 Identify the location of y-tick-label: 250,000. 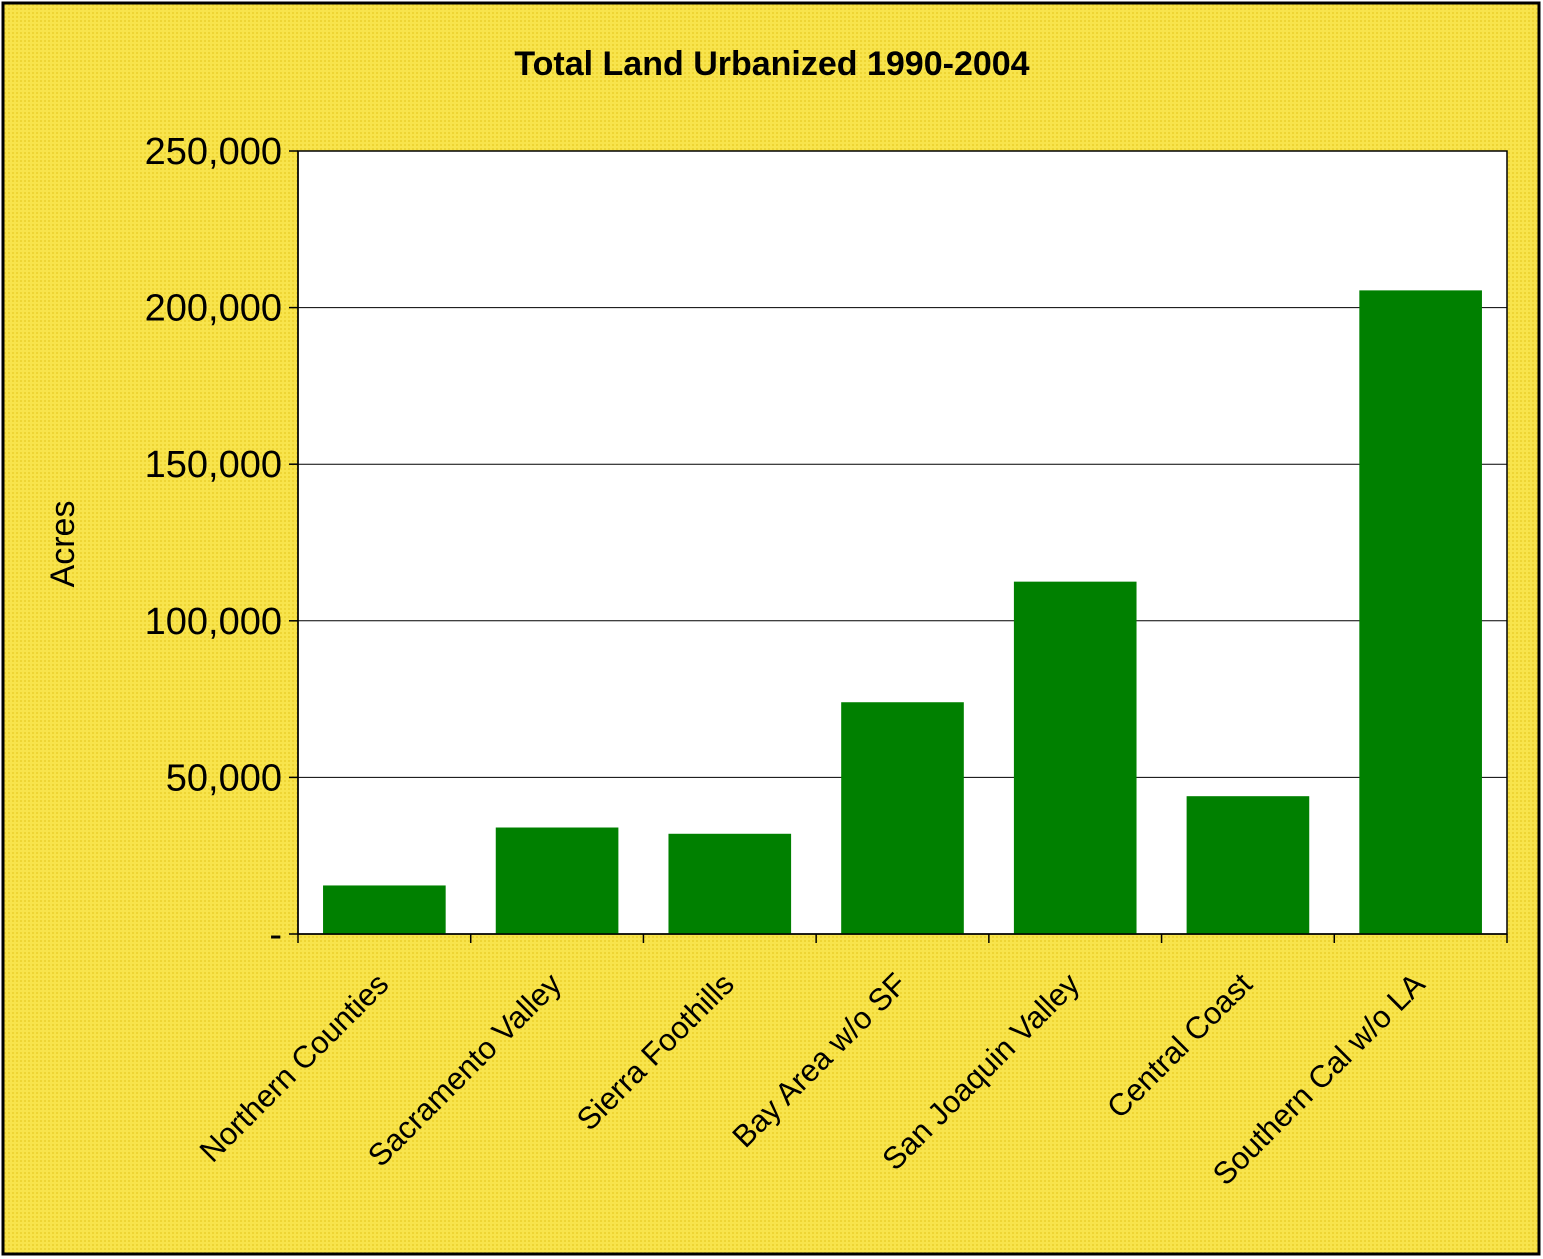
(213, 152).